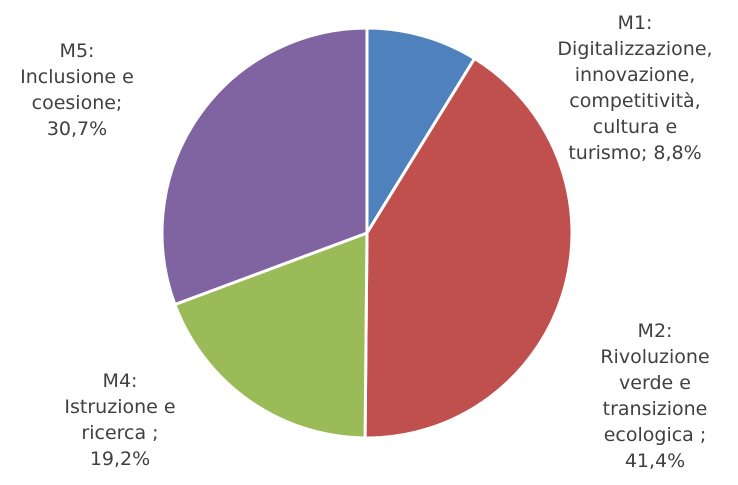 The width and height of the screenshot is (738, 485). I want to click on label-line: 41,4%, so click(655, 461).